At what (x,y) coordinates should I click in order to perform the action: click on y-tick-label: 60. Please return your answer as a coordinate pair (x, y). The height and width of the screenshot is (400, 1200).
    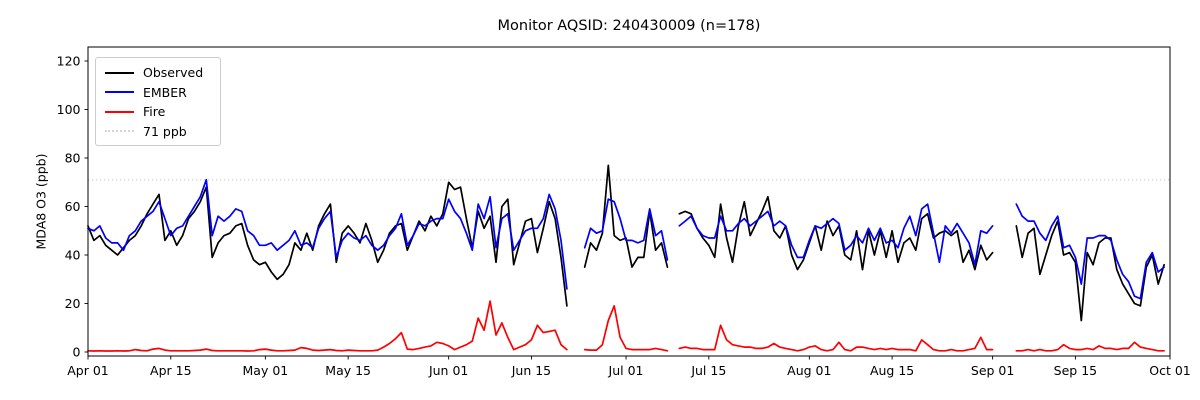
    Looking at the image, I should click on (73, 206).